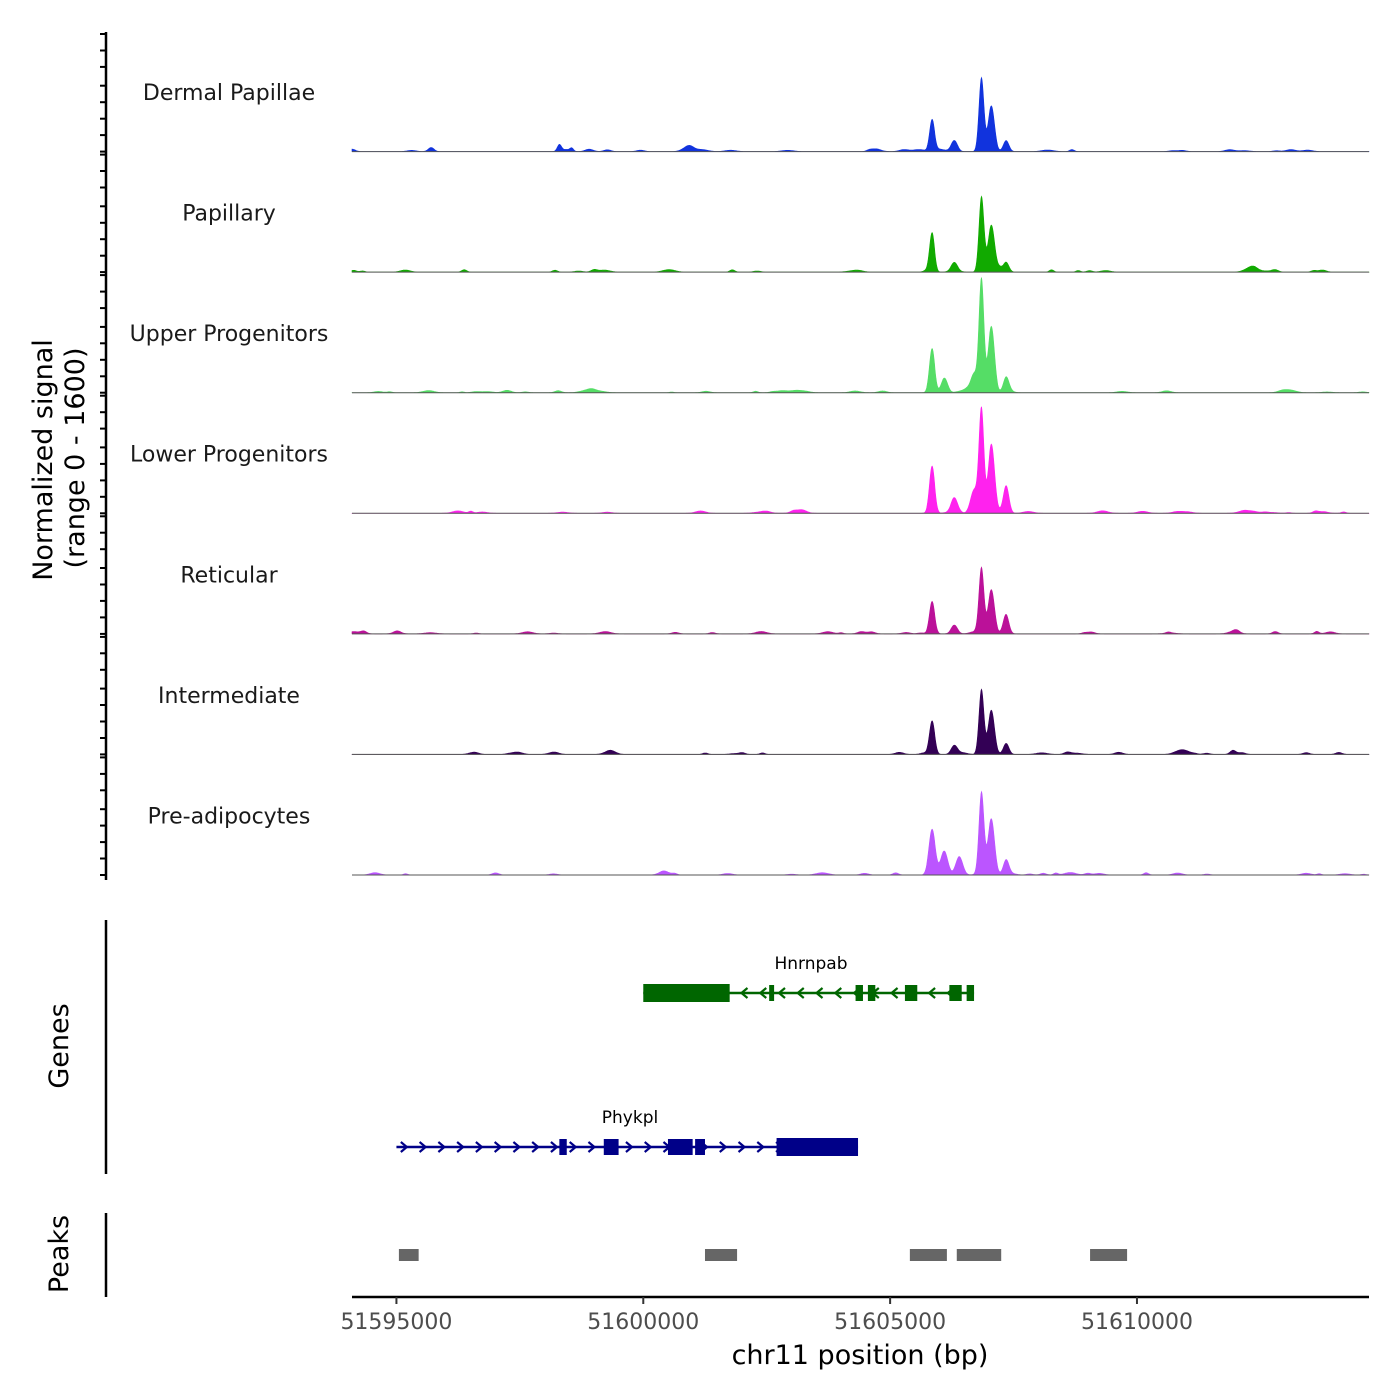  I want to click on track-label: Pre-adipocytes, so click(229, 816).